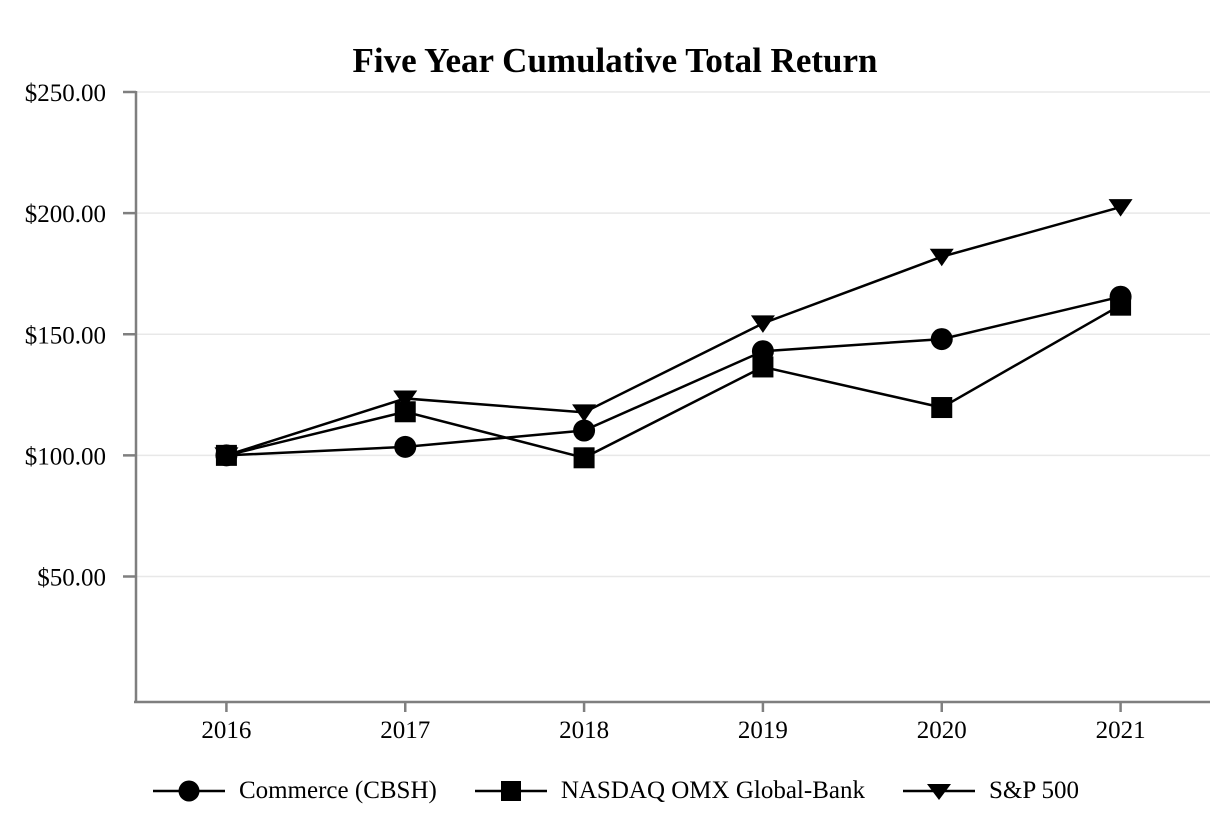 Image resolution: width=1230 pixels, height=840 pixels. I want to click on y-tick-label: $200.00, so click(65, 214).